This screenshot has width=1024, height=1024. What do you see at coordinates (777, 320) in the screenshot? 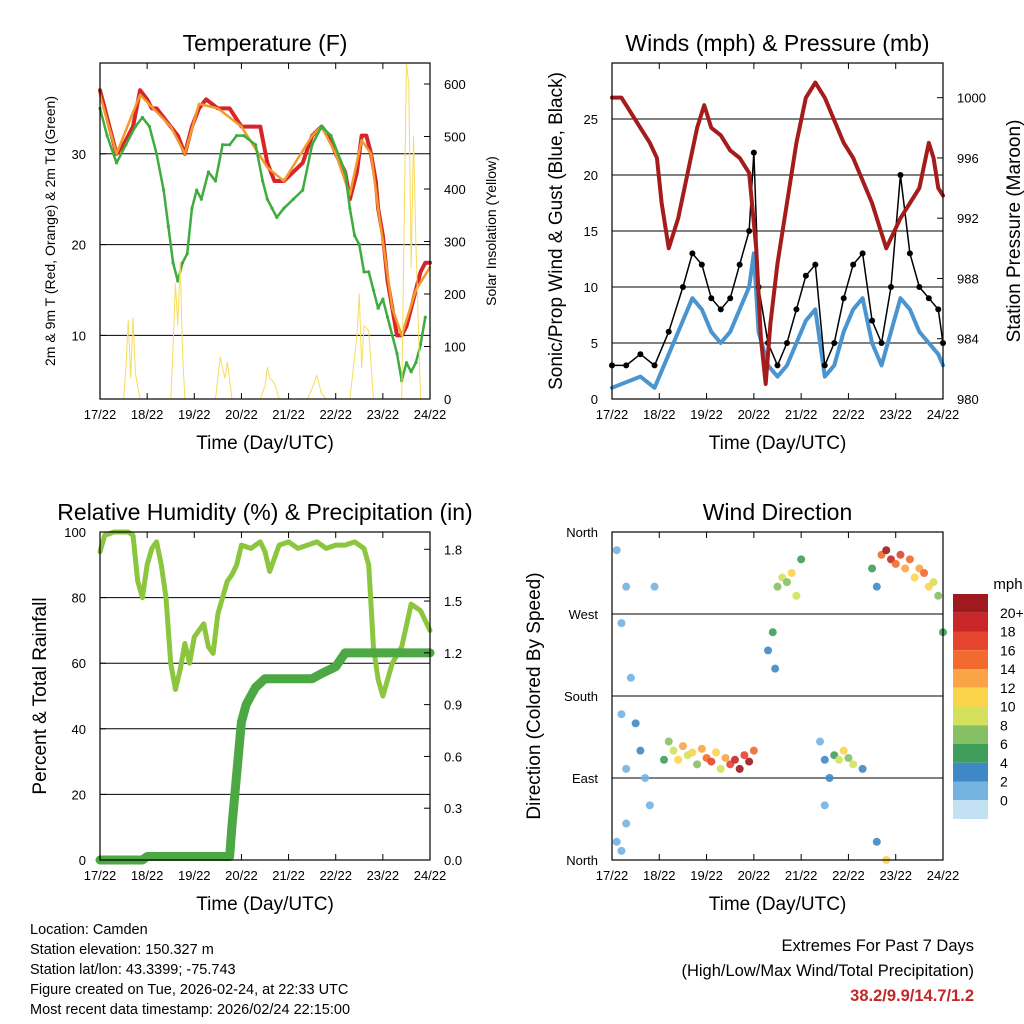
I see `series-sonic-prop-wind` at bounding box center [777, 320].